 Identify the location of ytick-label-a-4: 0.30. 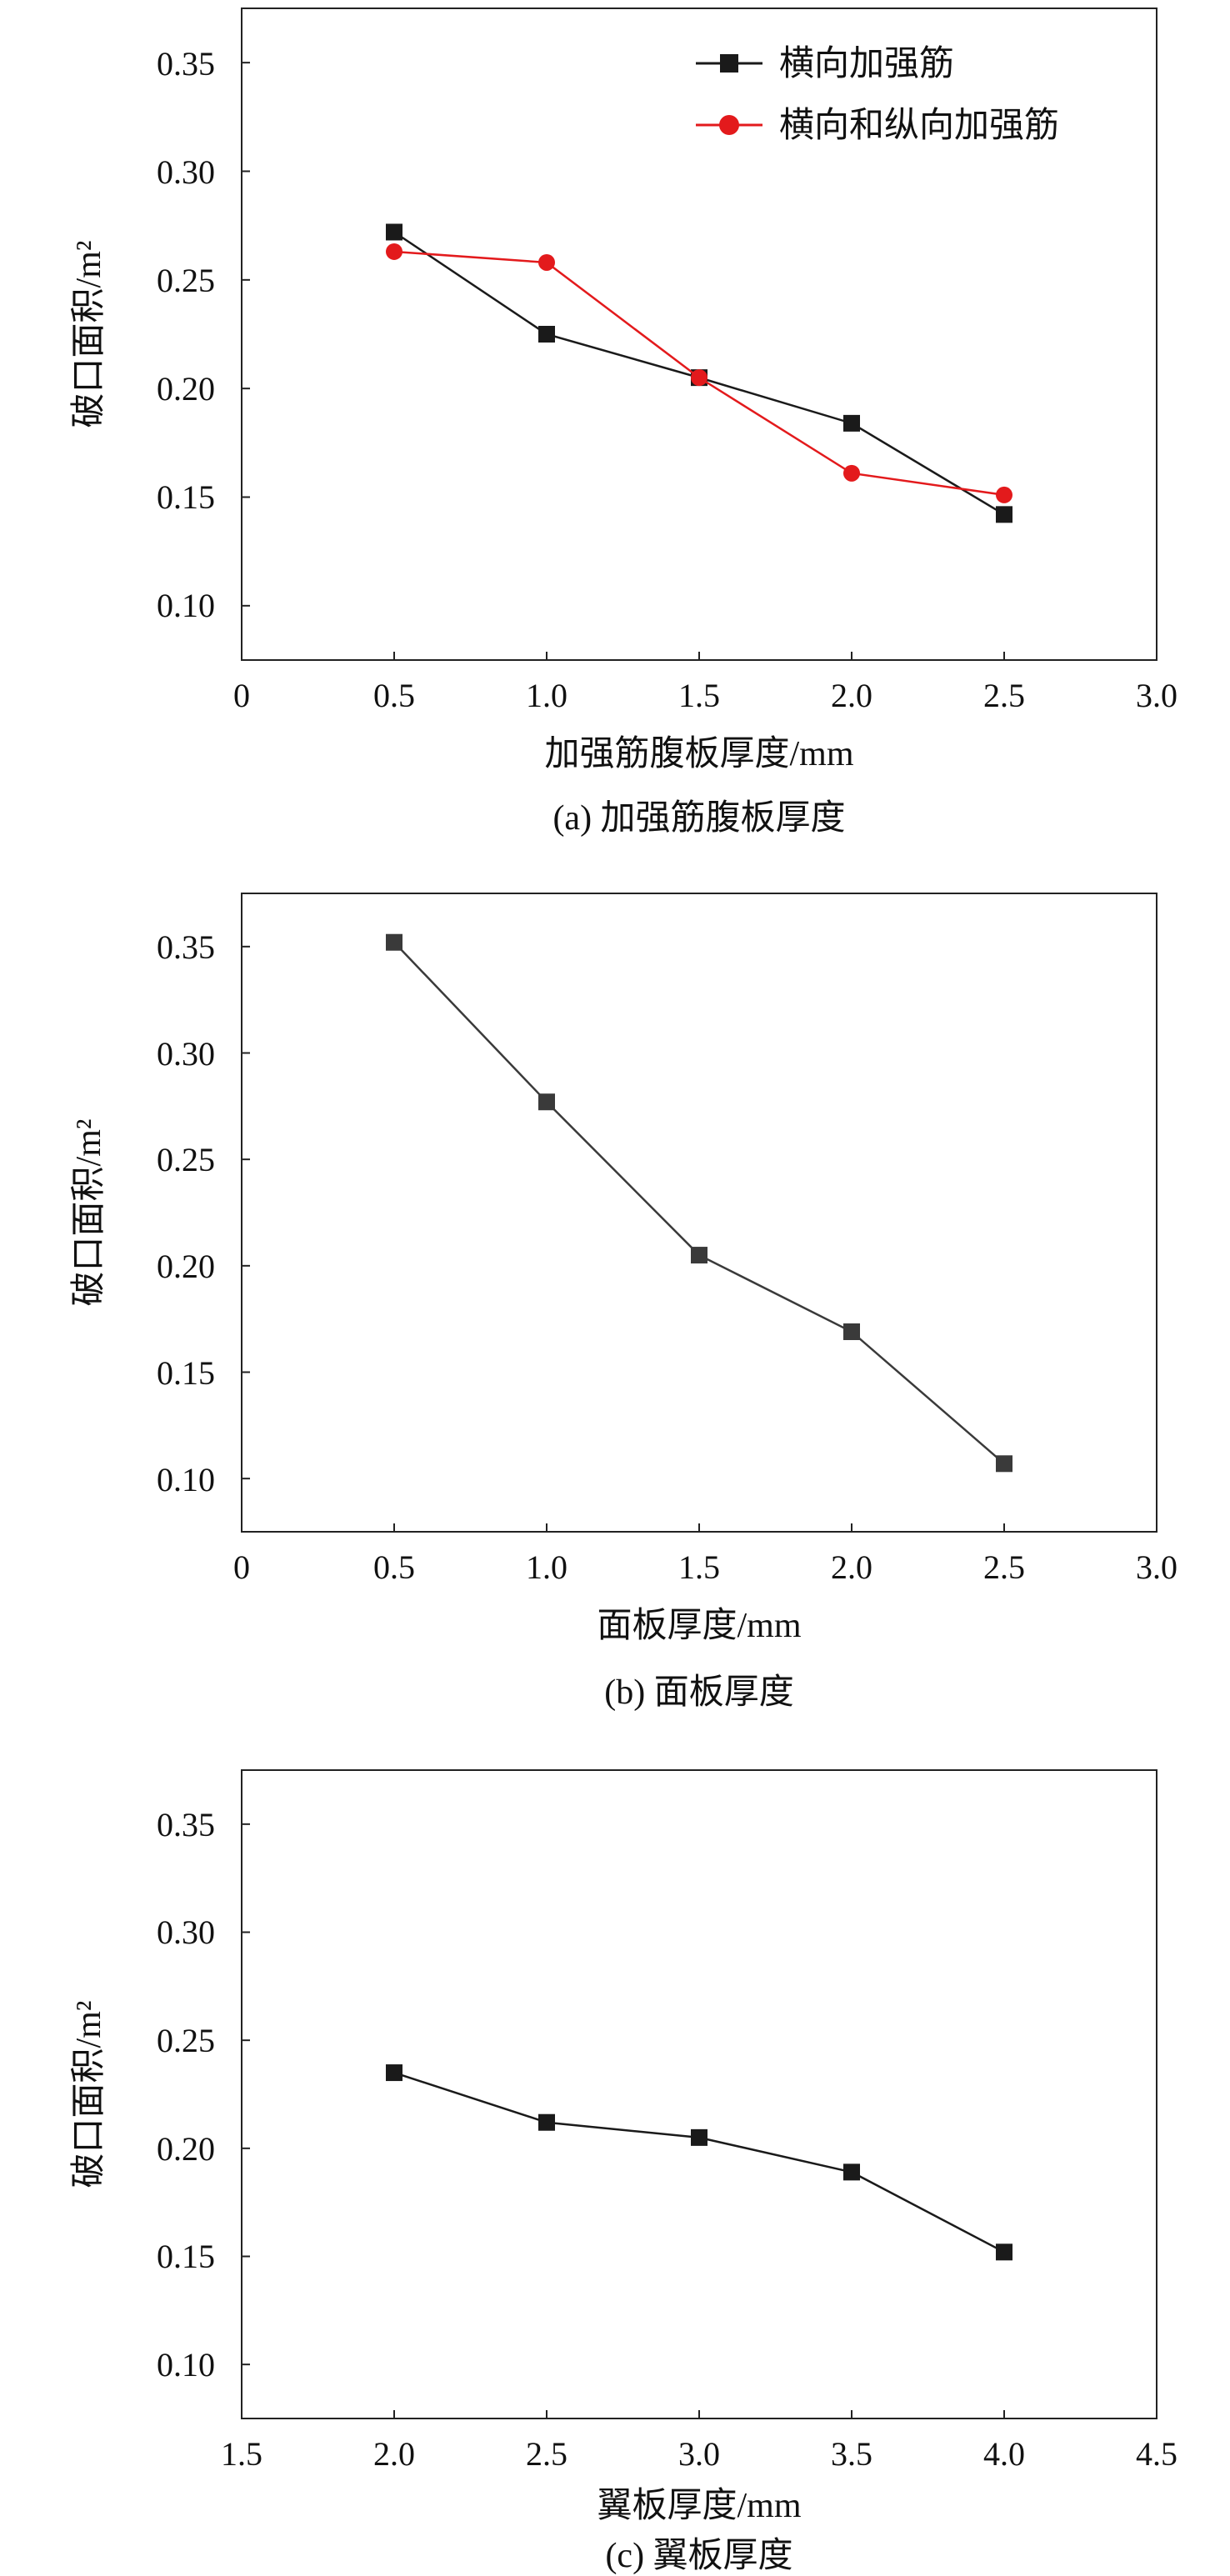
(186, 172).